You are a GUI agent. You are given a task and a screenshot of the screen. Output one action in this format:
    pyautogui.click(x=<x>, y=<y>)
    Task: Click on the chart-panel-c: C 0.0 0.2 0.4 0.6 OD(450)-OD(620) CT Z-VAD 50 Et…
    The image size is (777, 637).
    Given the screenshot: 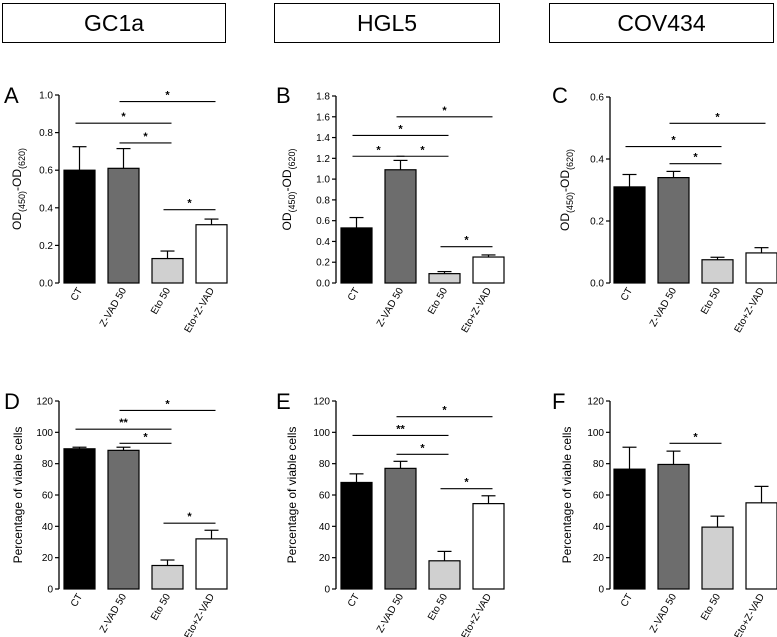 What is the action you would take?
    pyautogui.click(x=664, y=209)
    